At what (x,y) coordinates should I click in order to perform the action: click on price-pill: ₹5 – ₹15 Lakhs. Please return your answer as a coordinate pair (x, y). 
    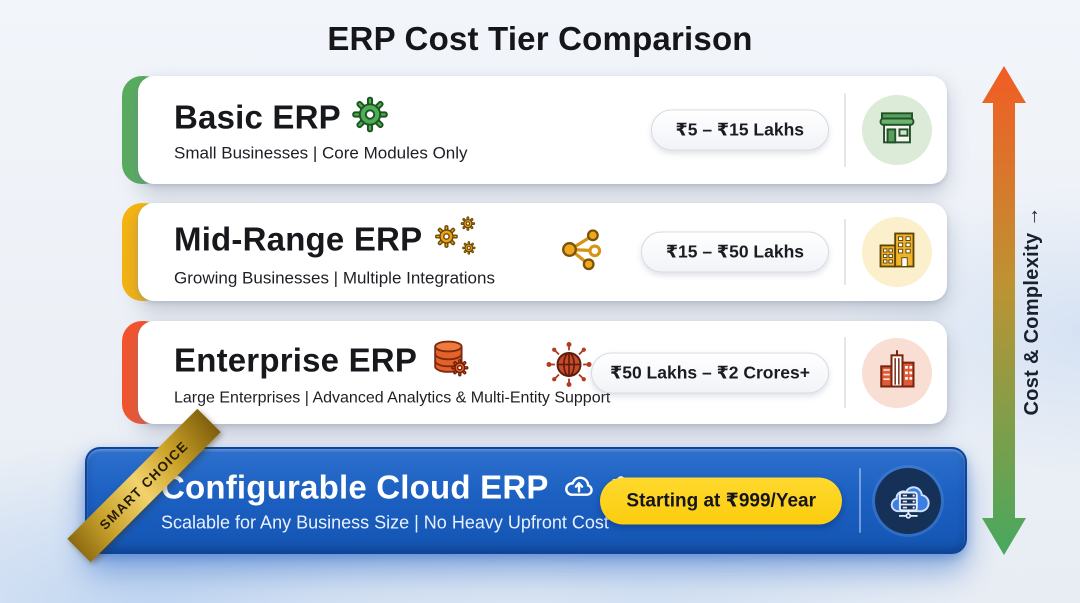
    Looking at the image, I should click on (739, 130).